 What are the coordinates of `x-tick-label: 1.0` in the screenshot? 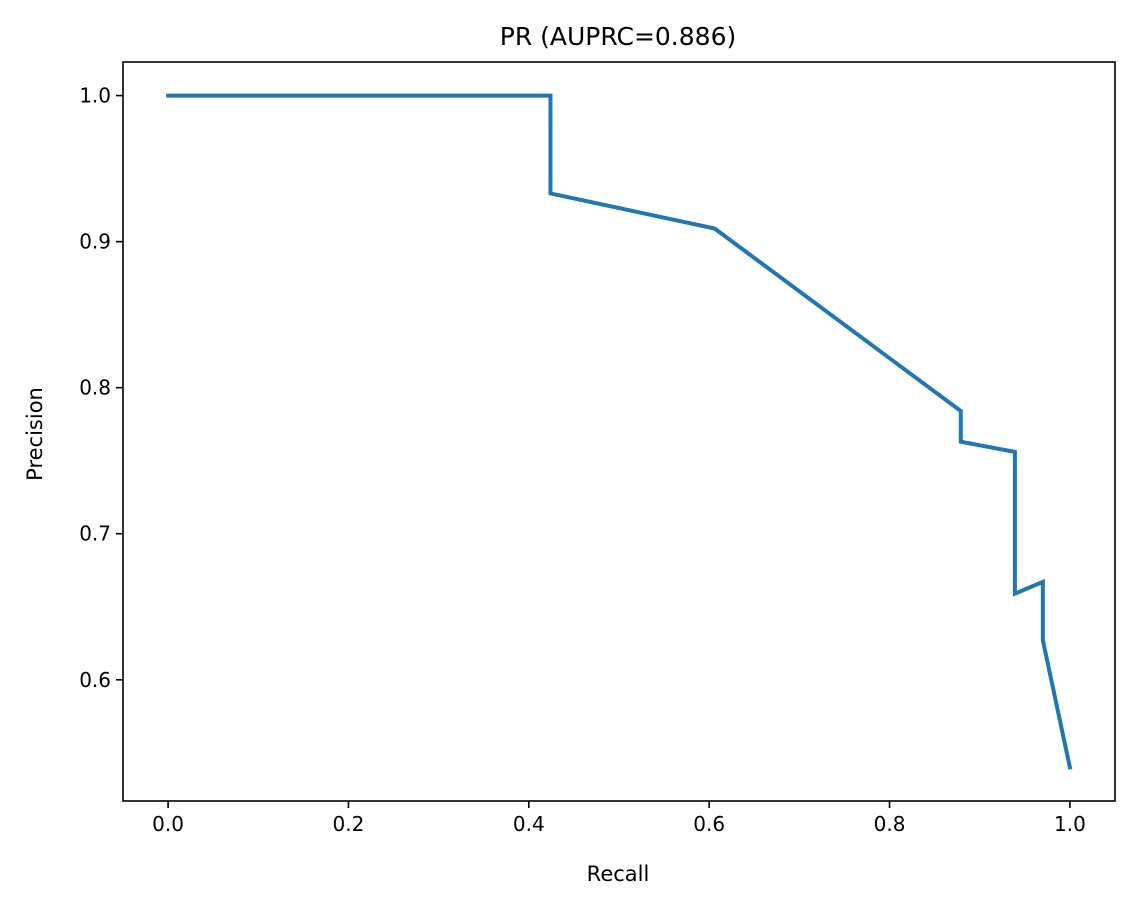 It's located at (1070, 824).